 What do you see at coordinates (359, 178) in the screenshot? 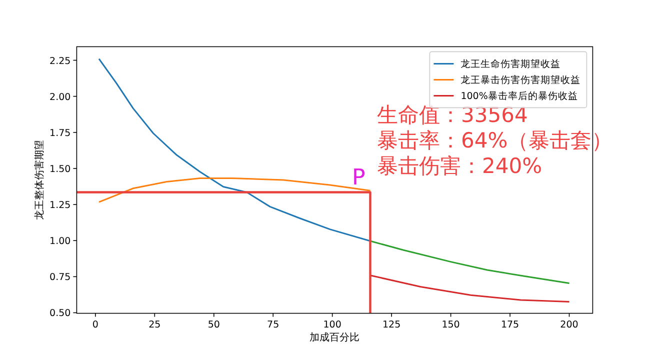
I see `annotation: P` at bounding box center [359, 178].